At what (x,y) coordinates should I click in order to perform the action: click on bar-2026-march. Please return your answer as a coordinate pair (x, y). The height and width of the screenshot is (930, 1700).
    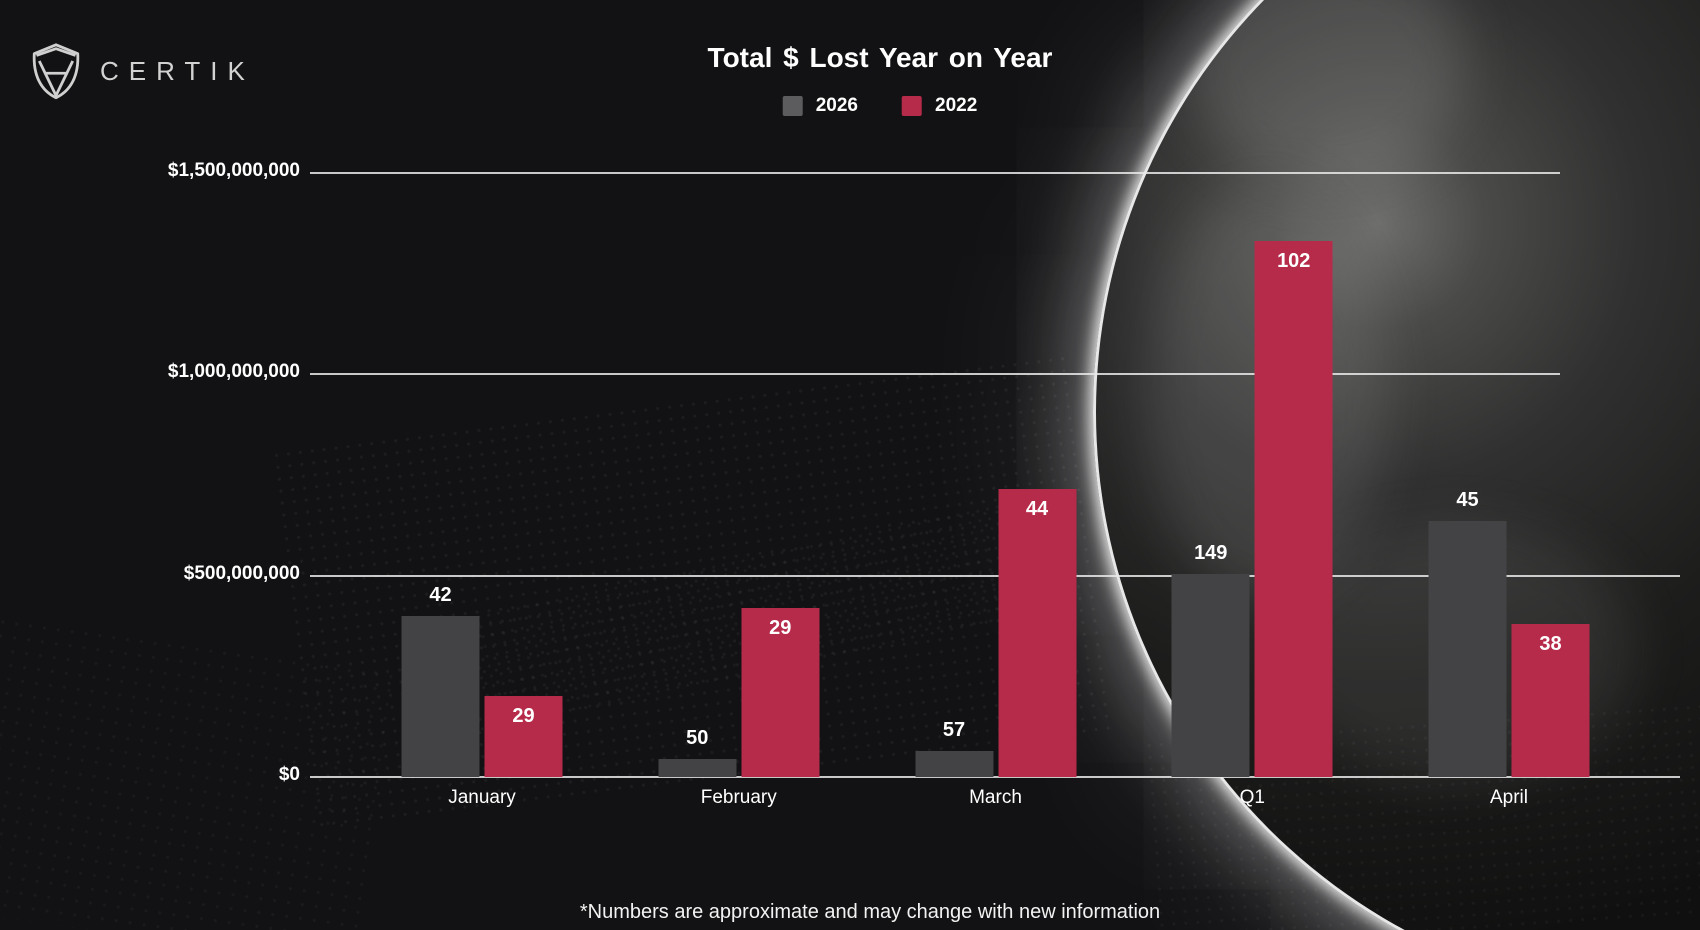
    Looking at the image, I should click on (954, 763).